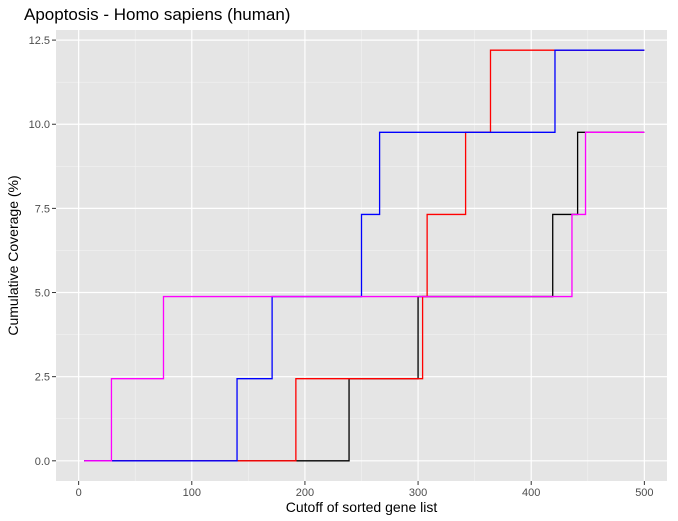 The width and height of the screenshot is (678, 521). Describe the element at coordinates (39, 125) in the screenshot. I see `y-tick-label: 10.0` at that location.